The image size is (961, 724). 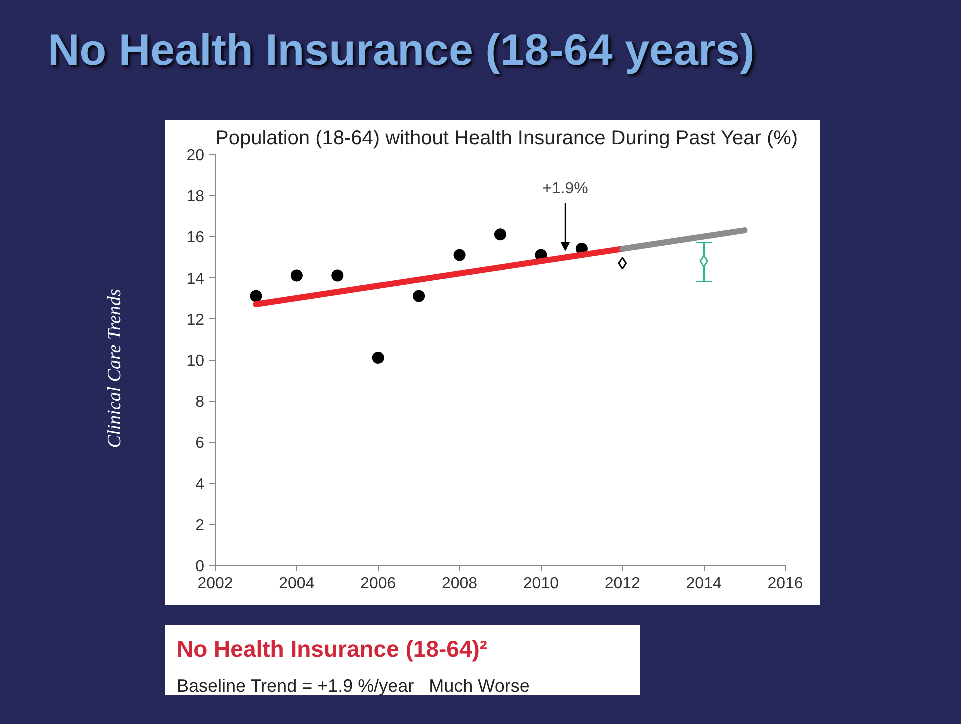 I want to click on y-tick-label: 2, so click(x=200, y=525).